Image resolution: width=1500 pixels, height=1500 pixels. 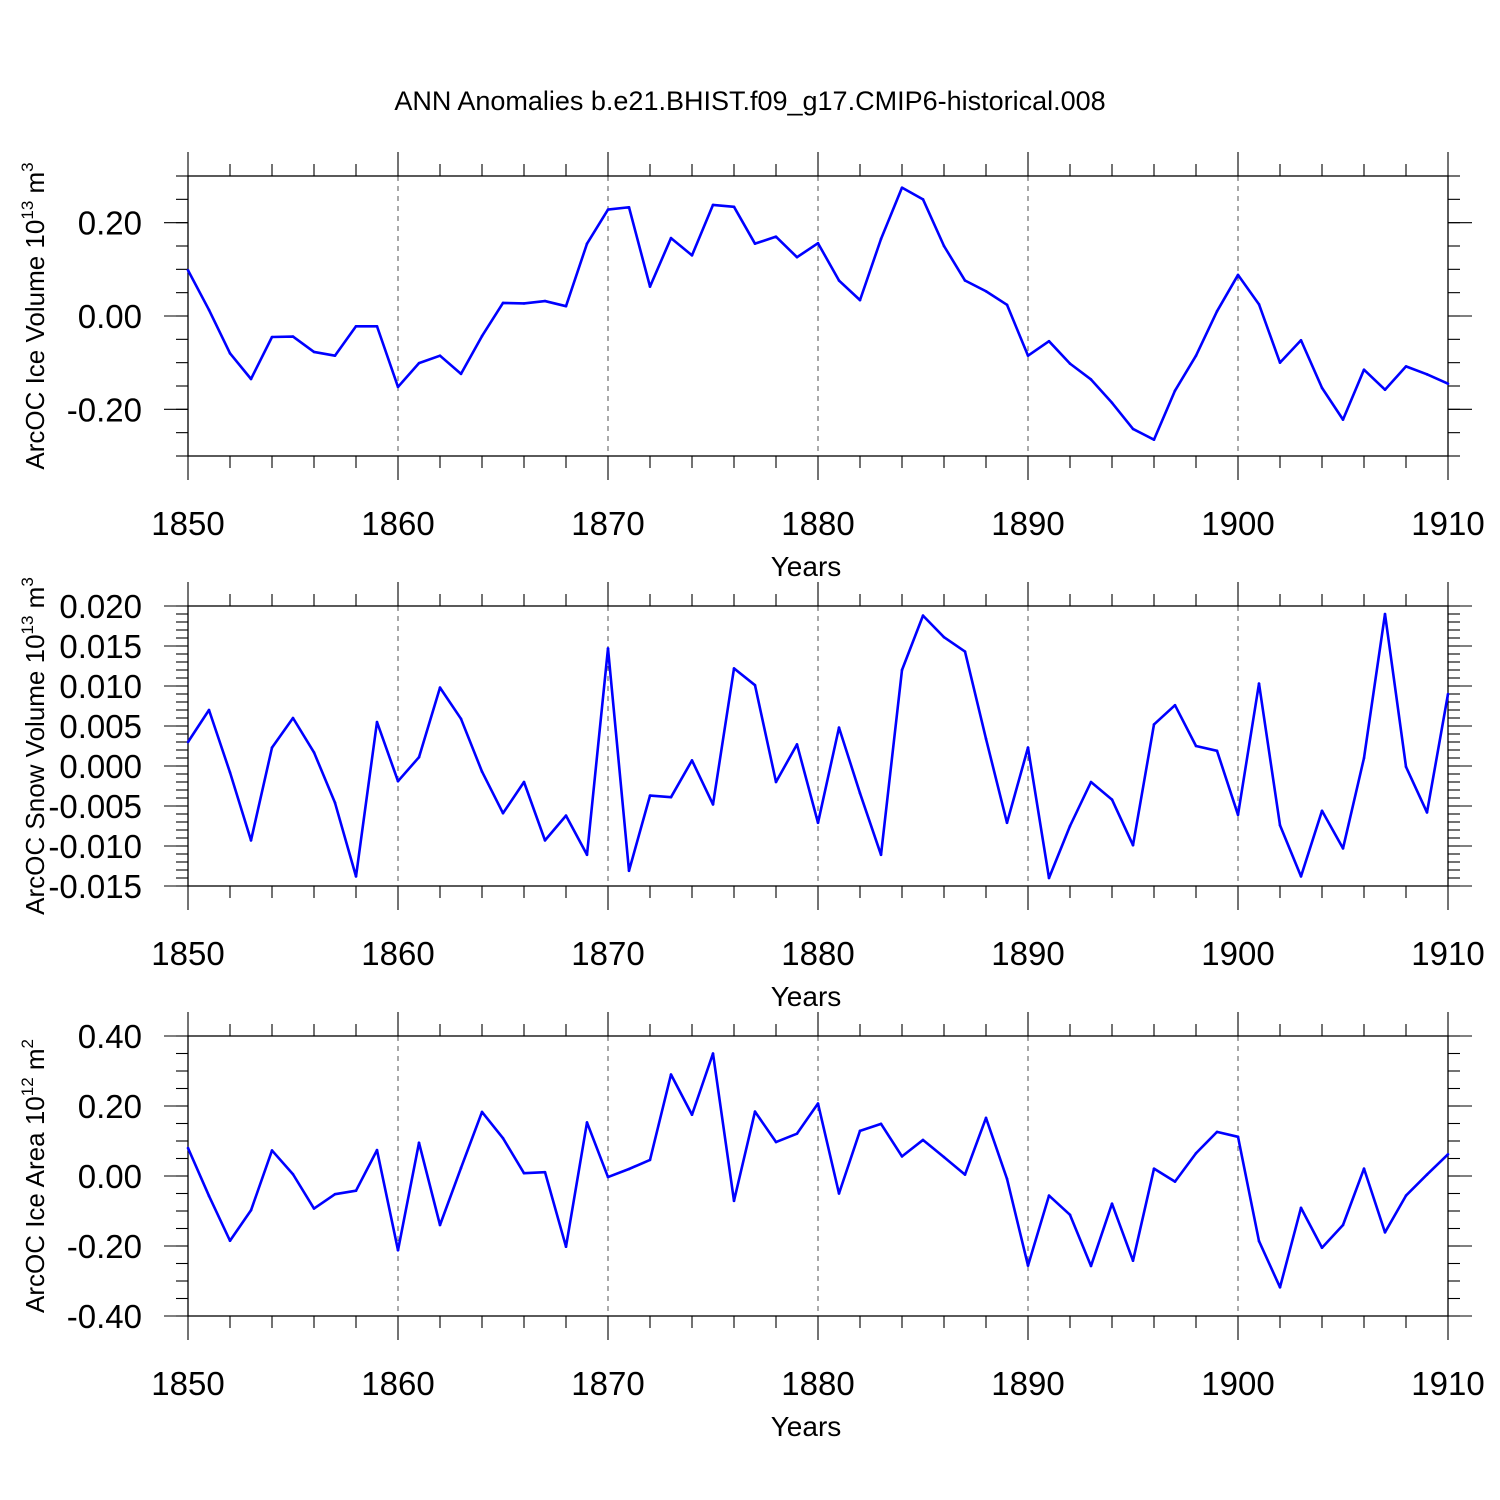 I want to click on y-tick-label: -0.005, so click(x=95, y=806).